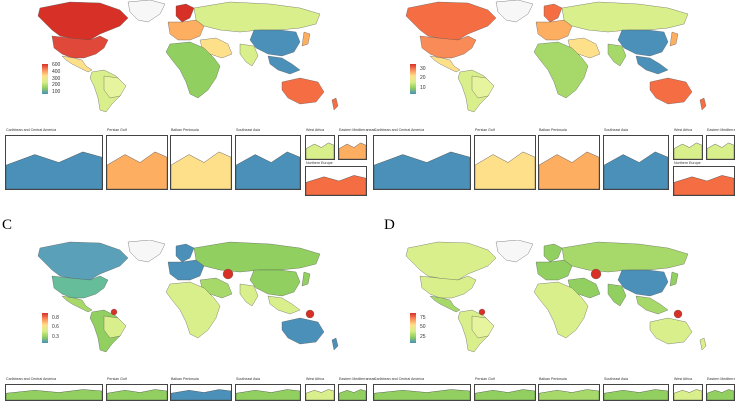  Describe the element at coordinates (57, 79) in the screenshot. I see `legend-a: 600 400 300 200 100` at that location.